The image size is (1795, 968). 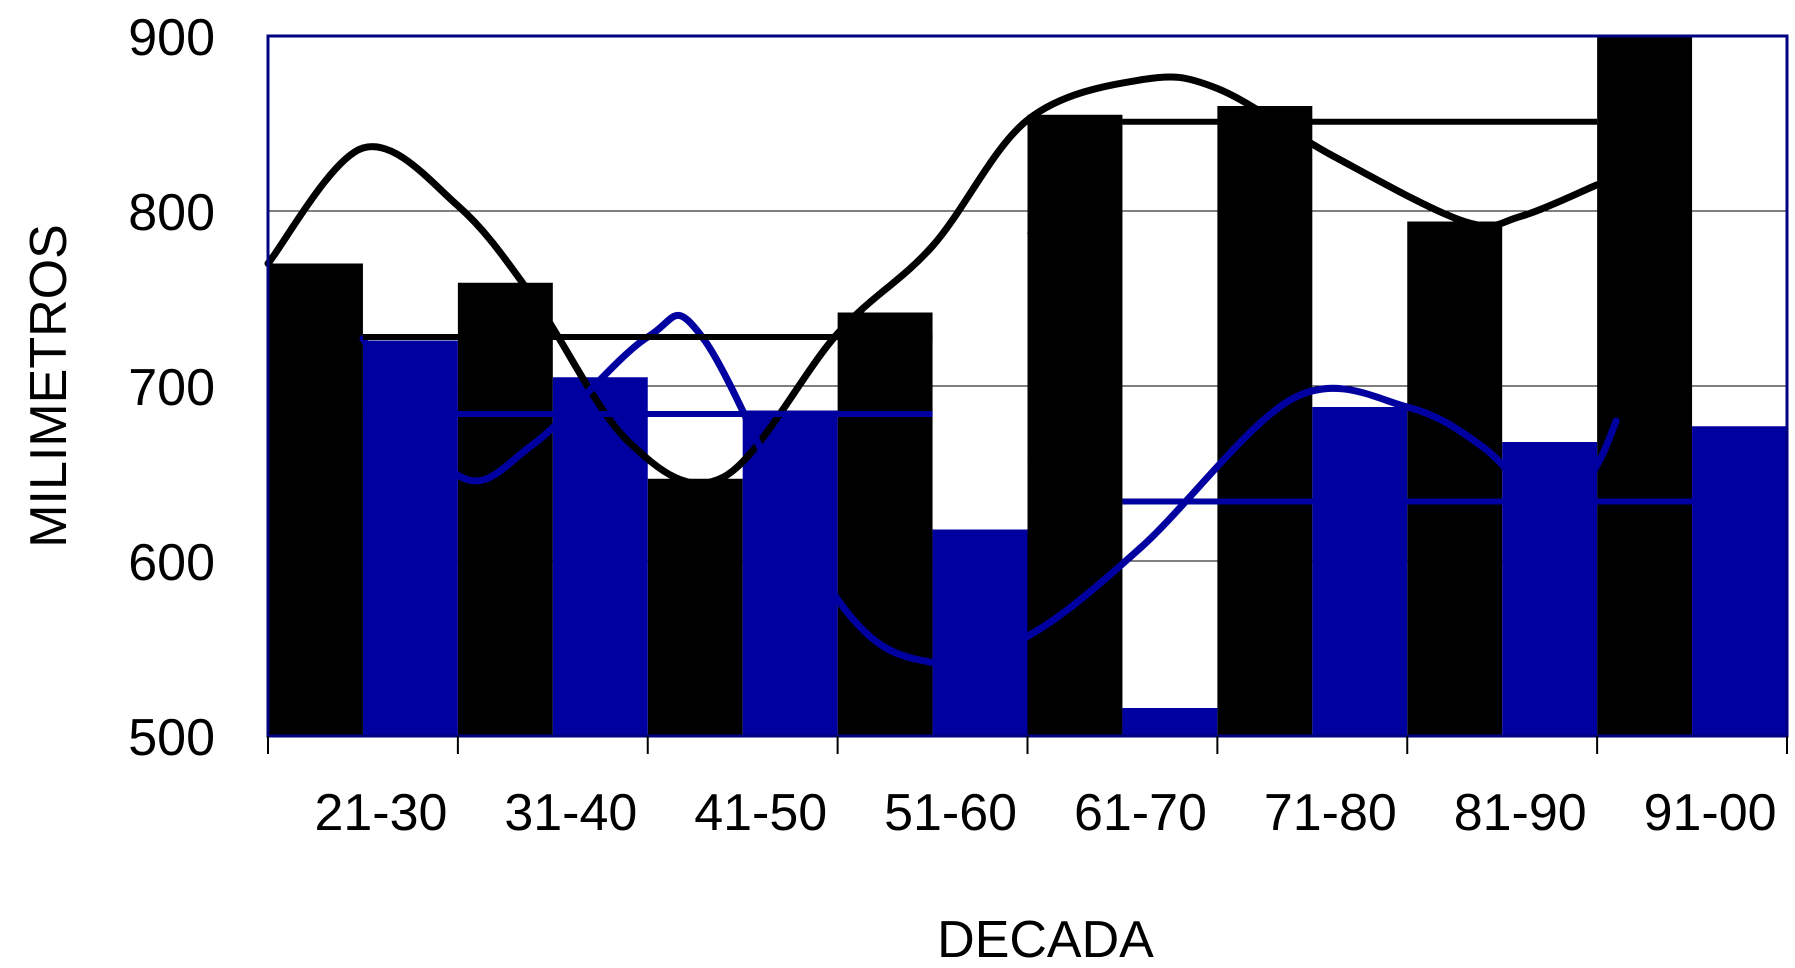 What do you see at coordinates (171, 213) in the screenshot?
I see `y-tick-label: 800` at bounding box center [171, 213].